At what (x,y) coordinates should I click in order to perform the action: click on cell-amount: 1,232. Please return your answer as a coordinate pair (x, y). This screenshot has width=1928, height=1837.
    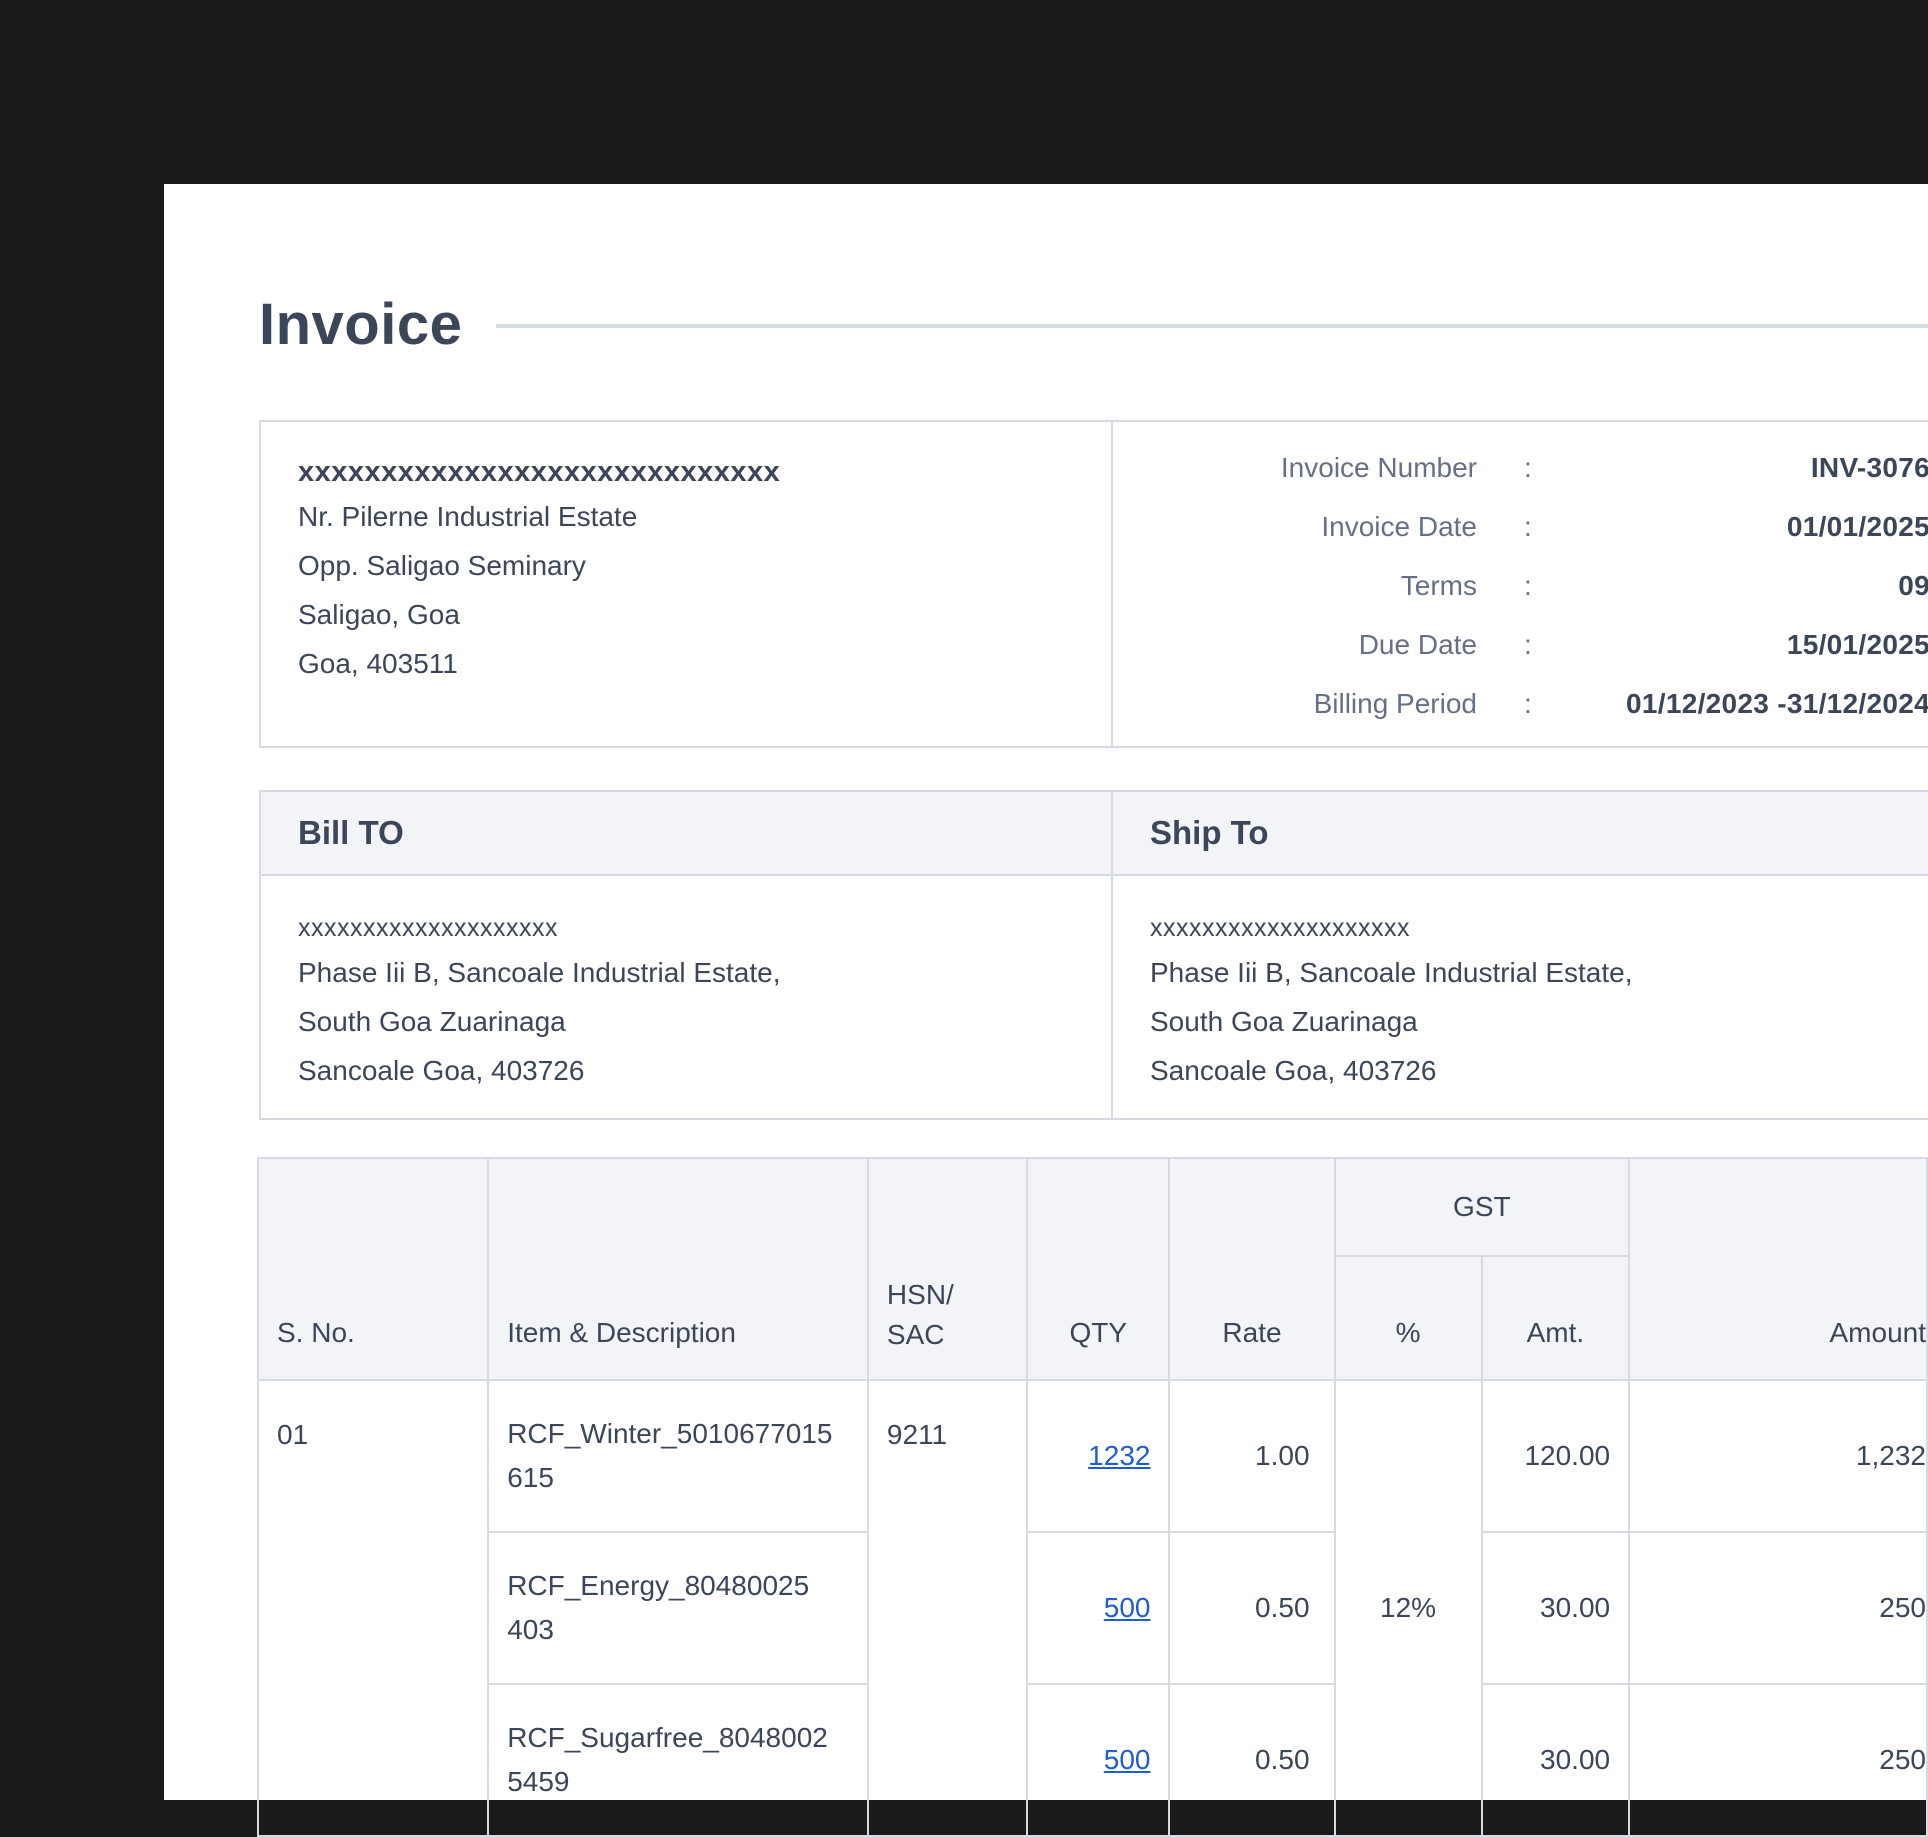
    Looking at the image, I should click on (1778, 1456).